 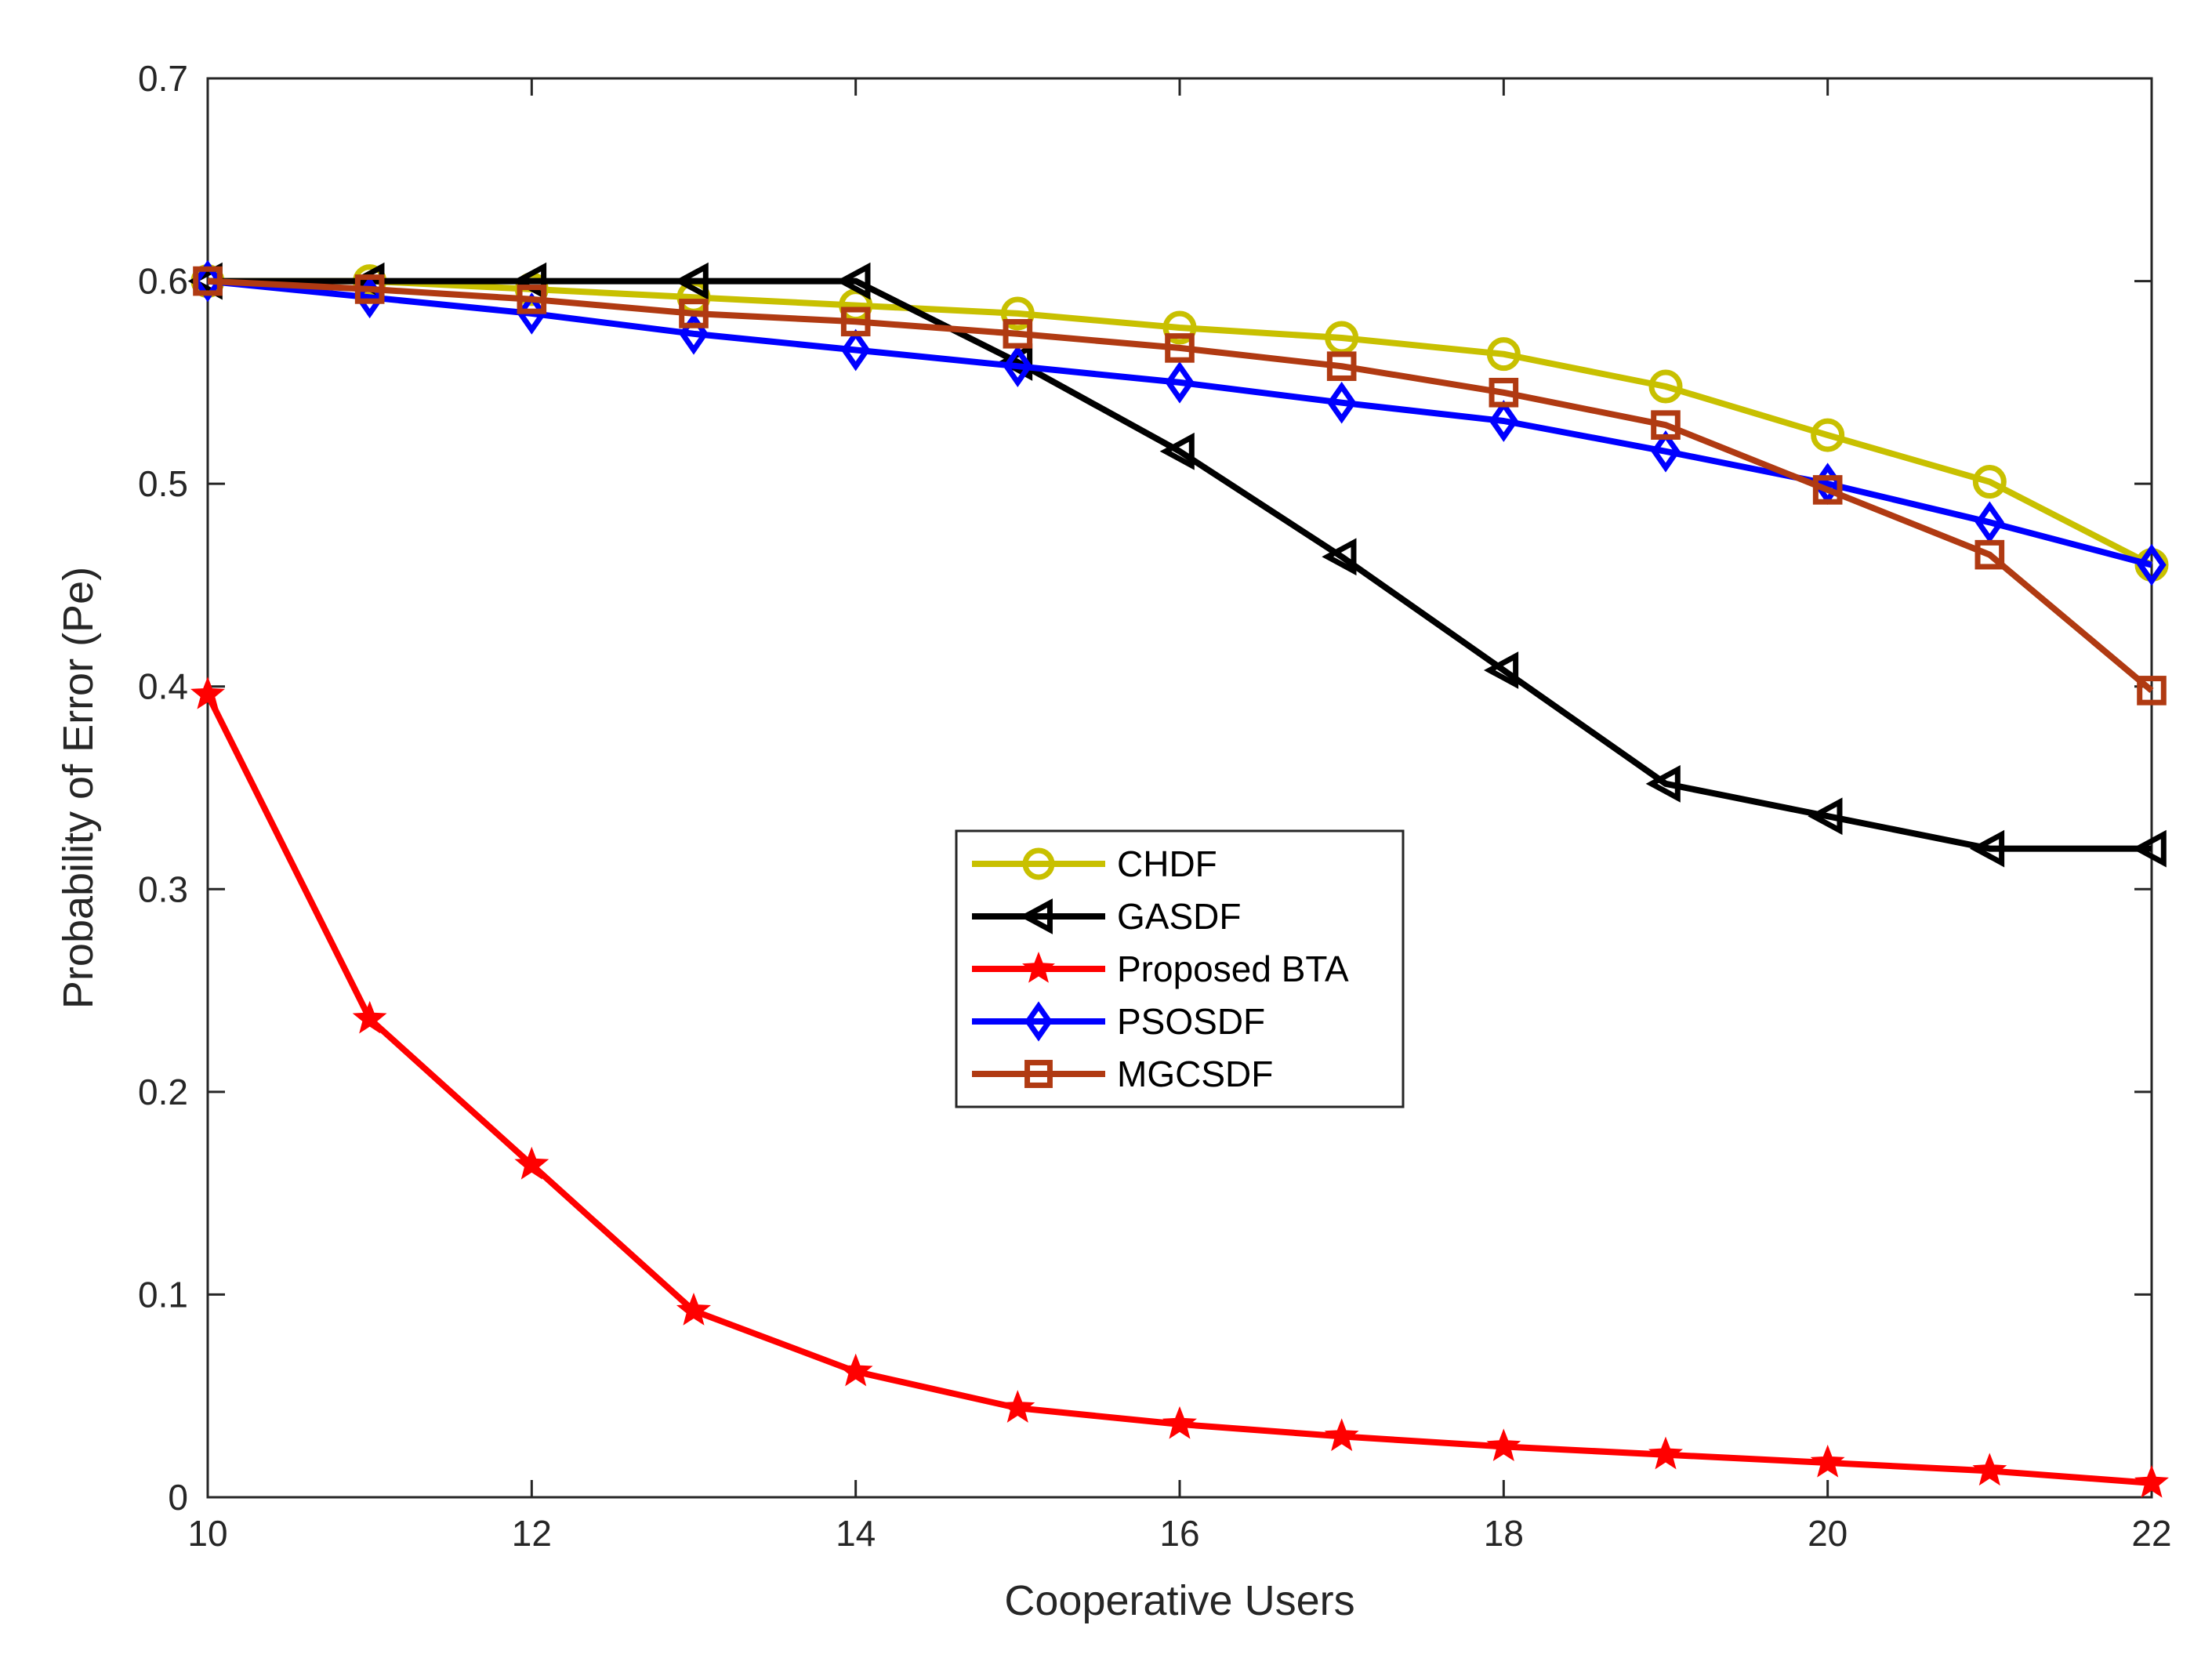 What do you see at coordinates (178, 1497) in the screenshot?
I see `y-tick-label: 0` at bounding box center [178, 1497].